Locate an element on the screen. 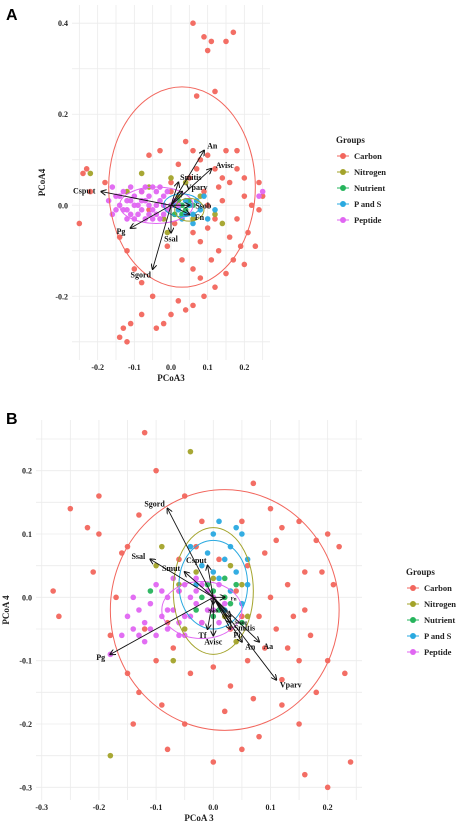  x-tick-label: 0.0 is located at coordinates (213, 807).